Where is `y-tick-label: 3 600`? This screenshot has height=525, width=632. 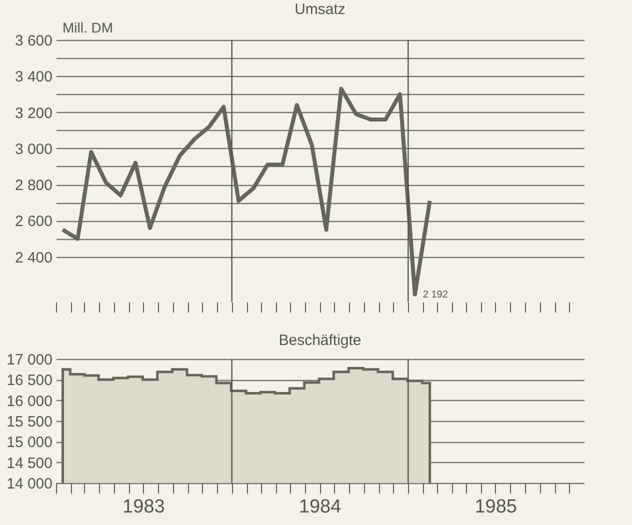
y-tick-label: 3 600 is located at coordinates (33, 41).